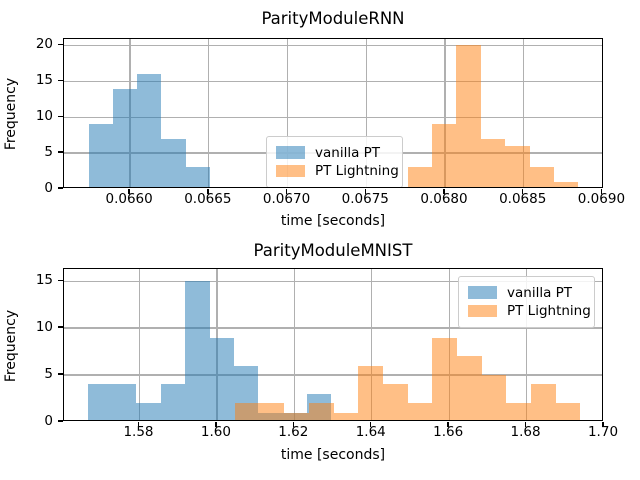  Describe the element at coordinates (208, 199) in the screenshot. I see `x-tick-label: 0.0665` at that location.